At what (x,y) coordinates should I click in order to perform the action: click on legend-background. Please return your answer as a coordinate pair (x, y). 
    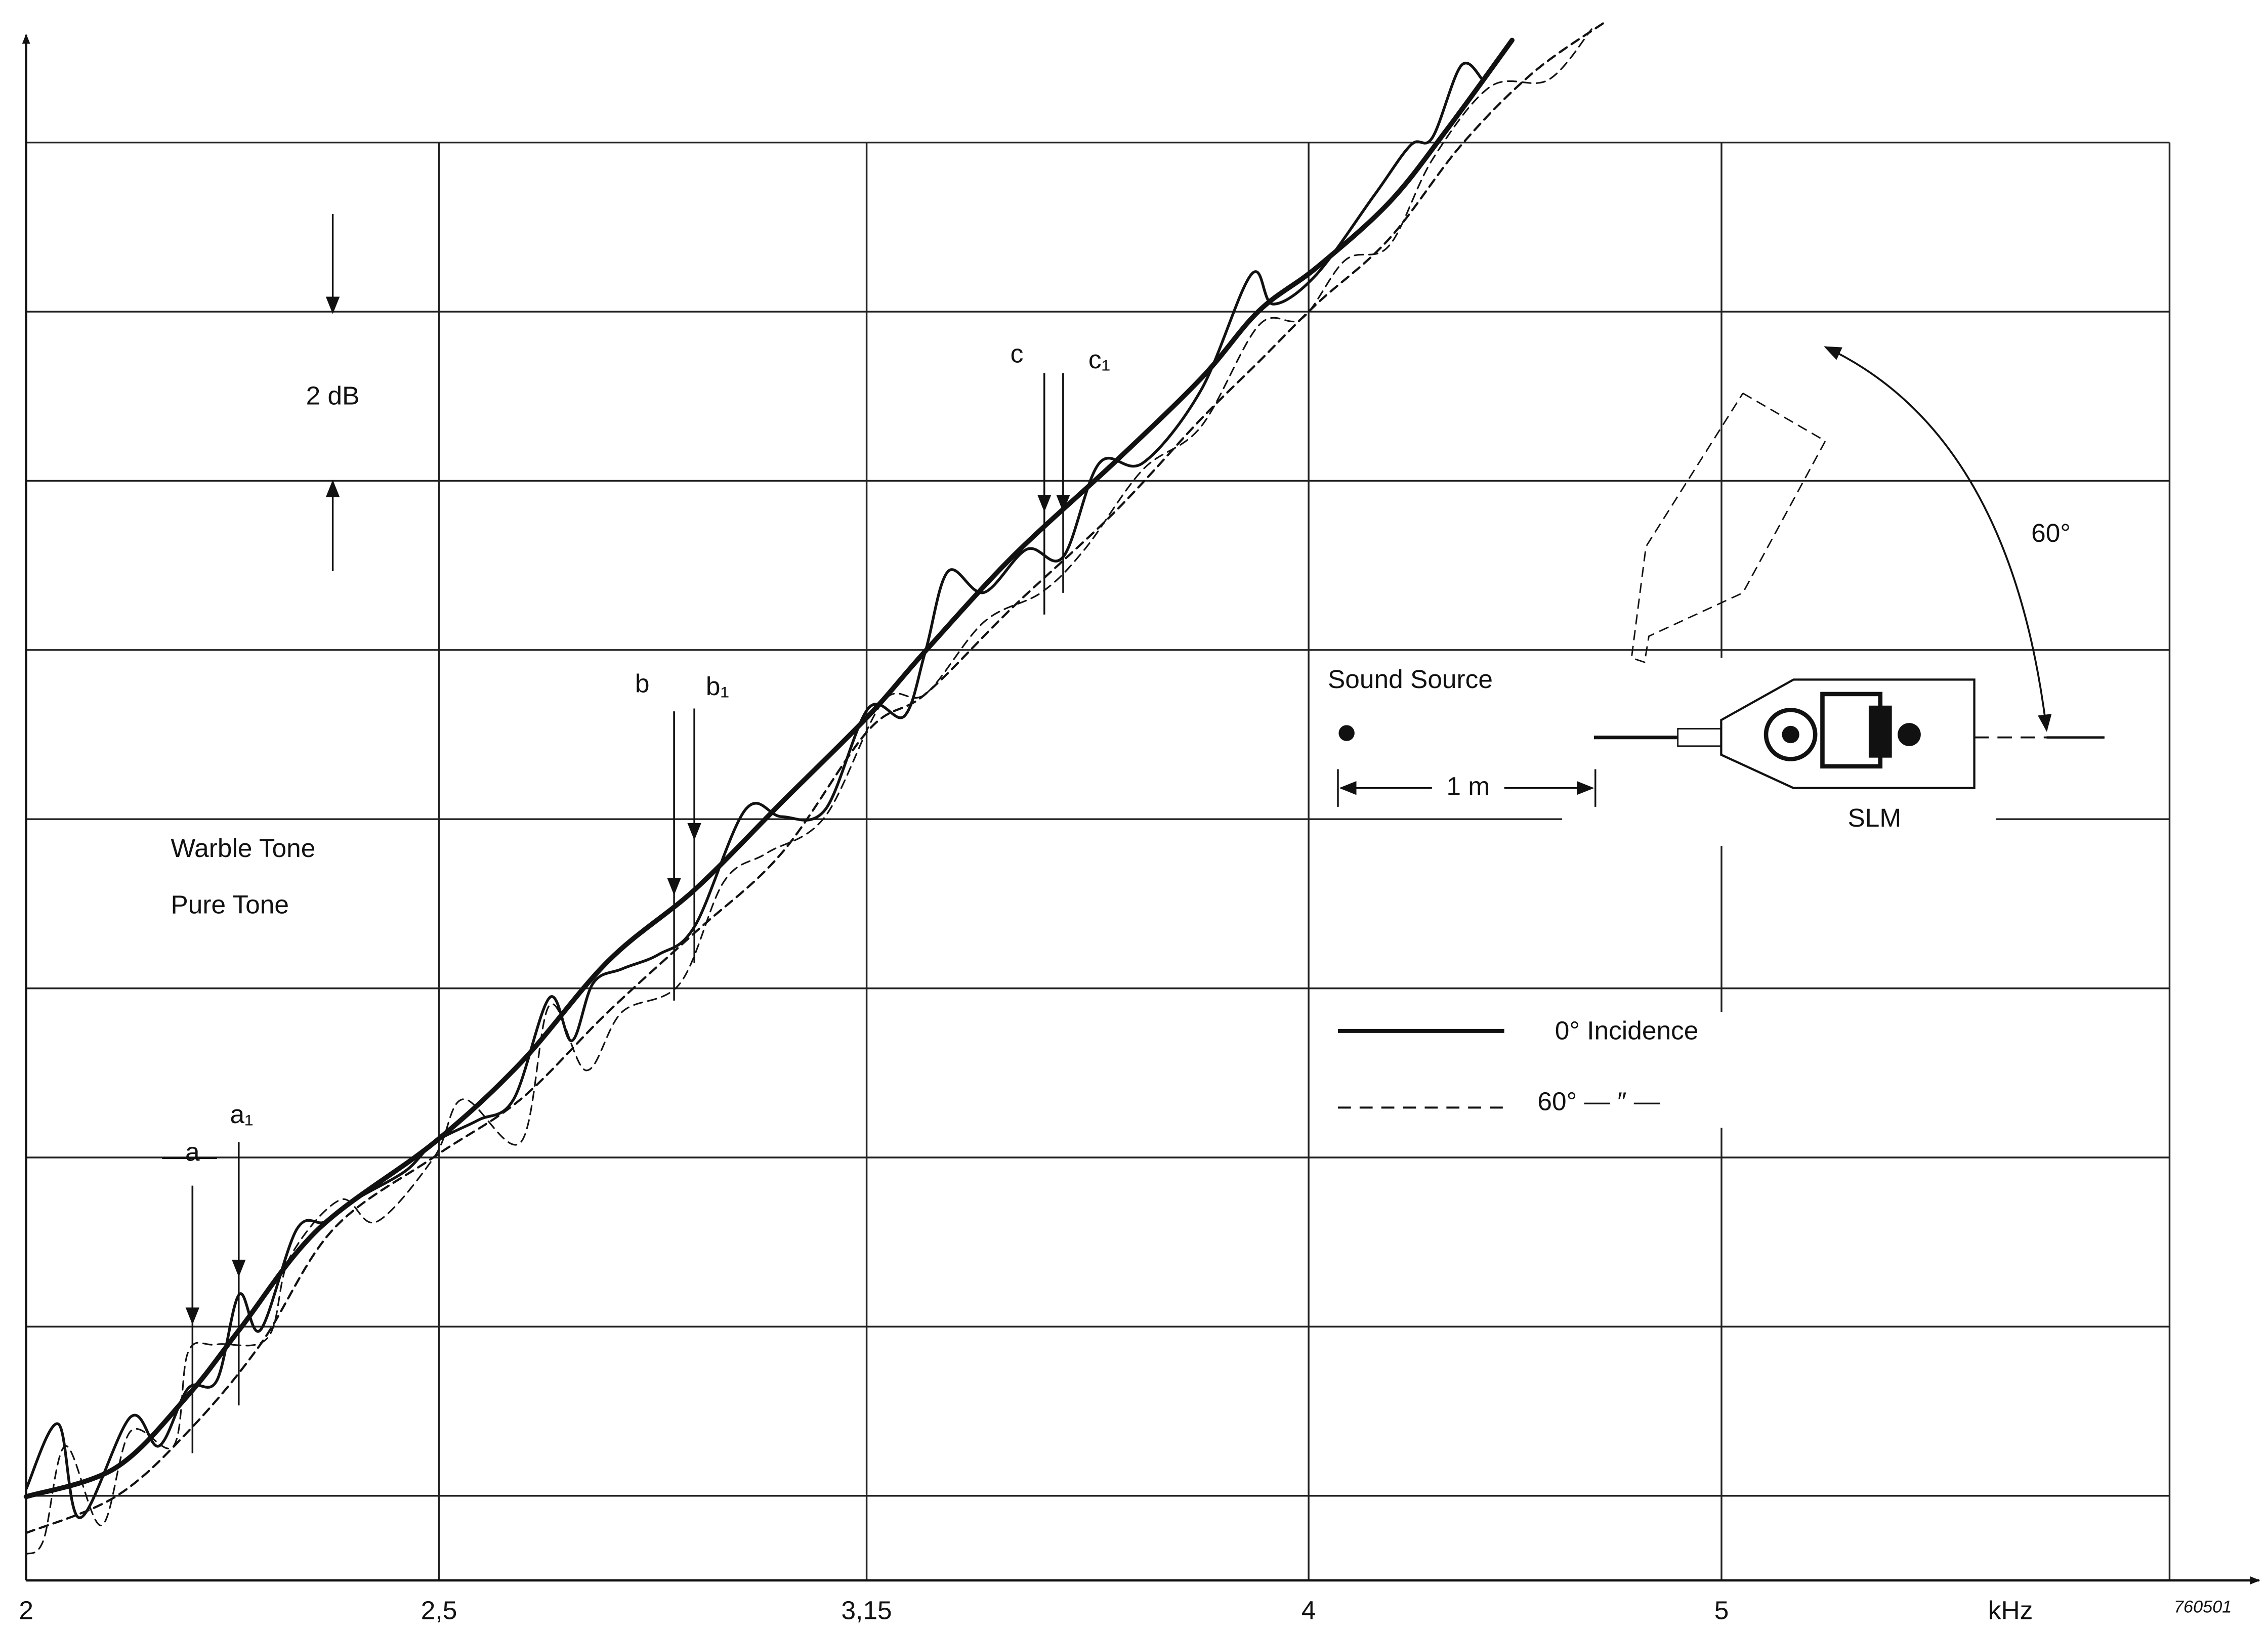
    Looking at the image, I should click on (1634, 1070).